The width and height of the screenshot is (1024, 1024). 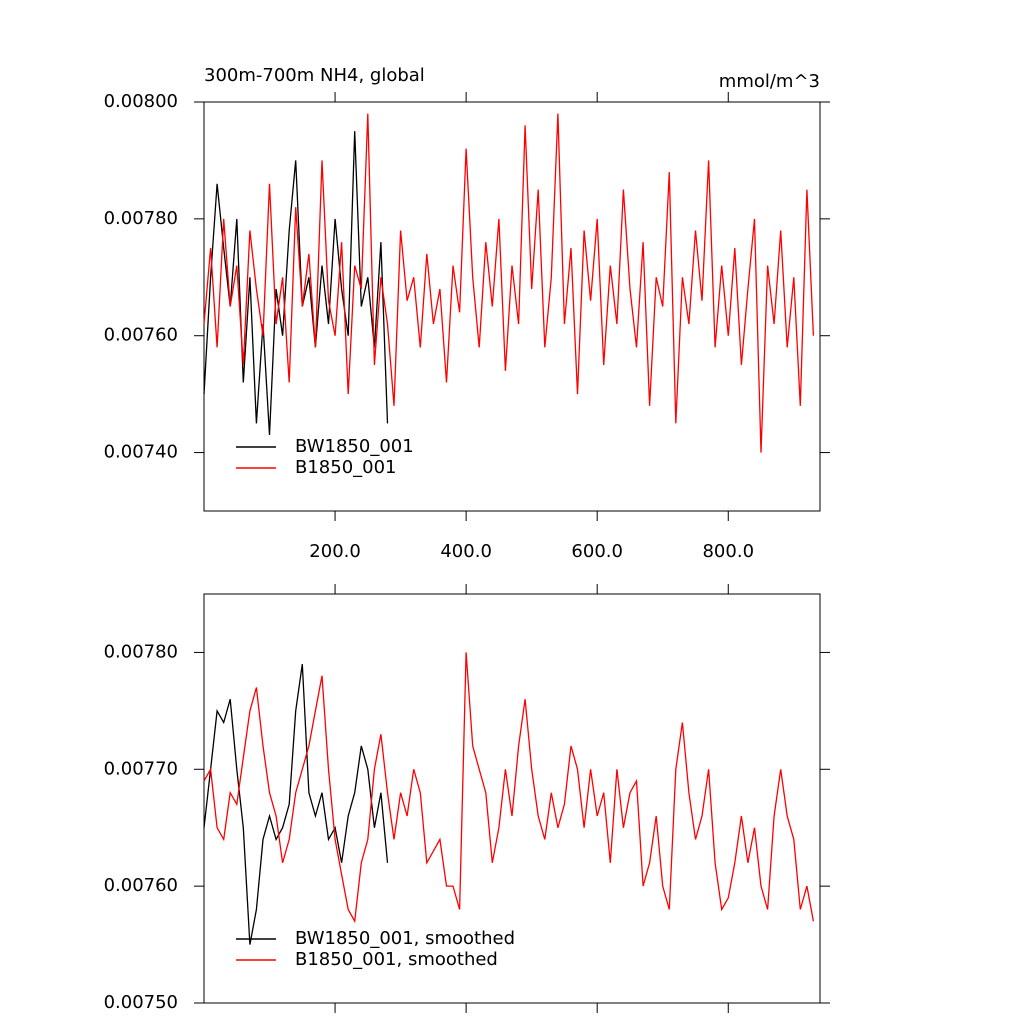 What do you see at coordinates (141, 1002) in the screenshot?
I see `y-tick-label: 0.00750` at bounding box center [141, 1002].